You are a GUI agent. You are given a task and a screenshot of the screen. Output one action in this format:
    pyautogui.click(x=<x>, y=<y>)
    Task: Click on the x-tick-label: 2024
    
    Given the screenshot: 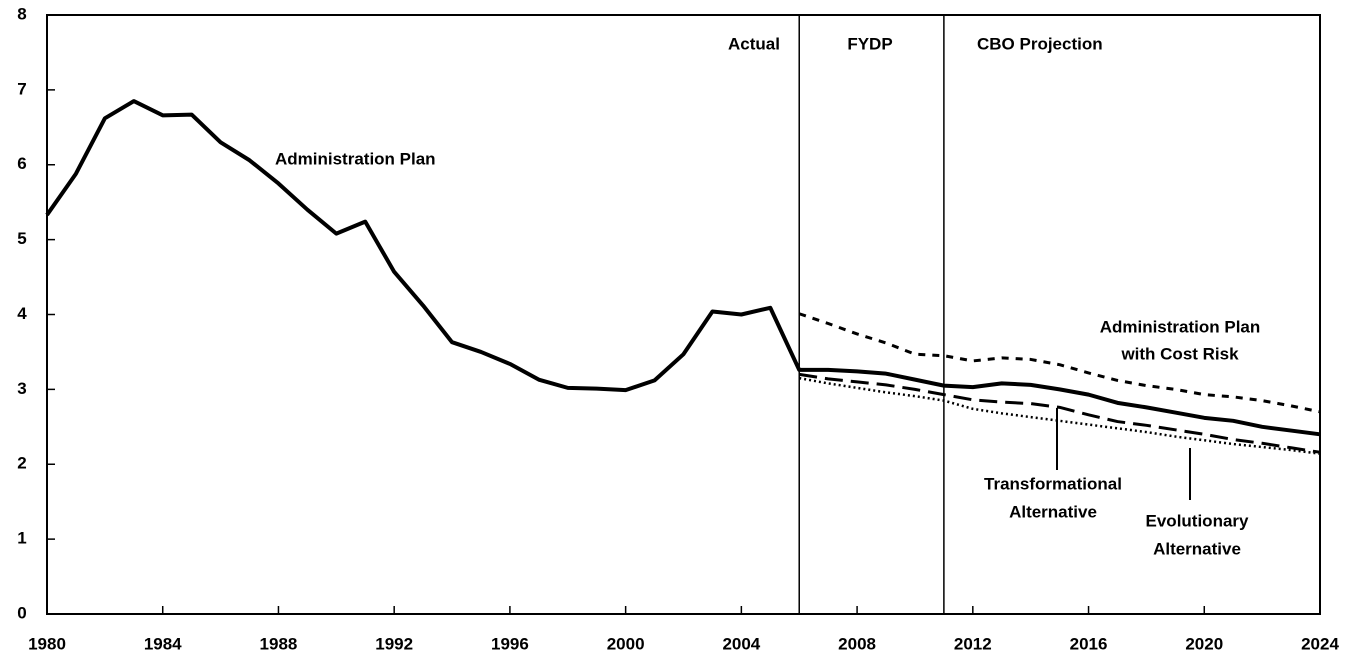 What is the action you would take?
    pyautogui.click(x=1320, y=643)
    